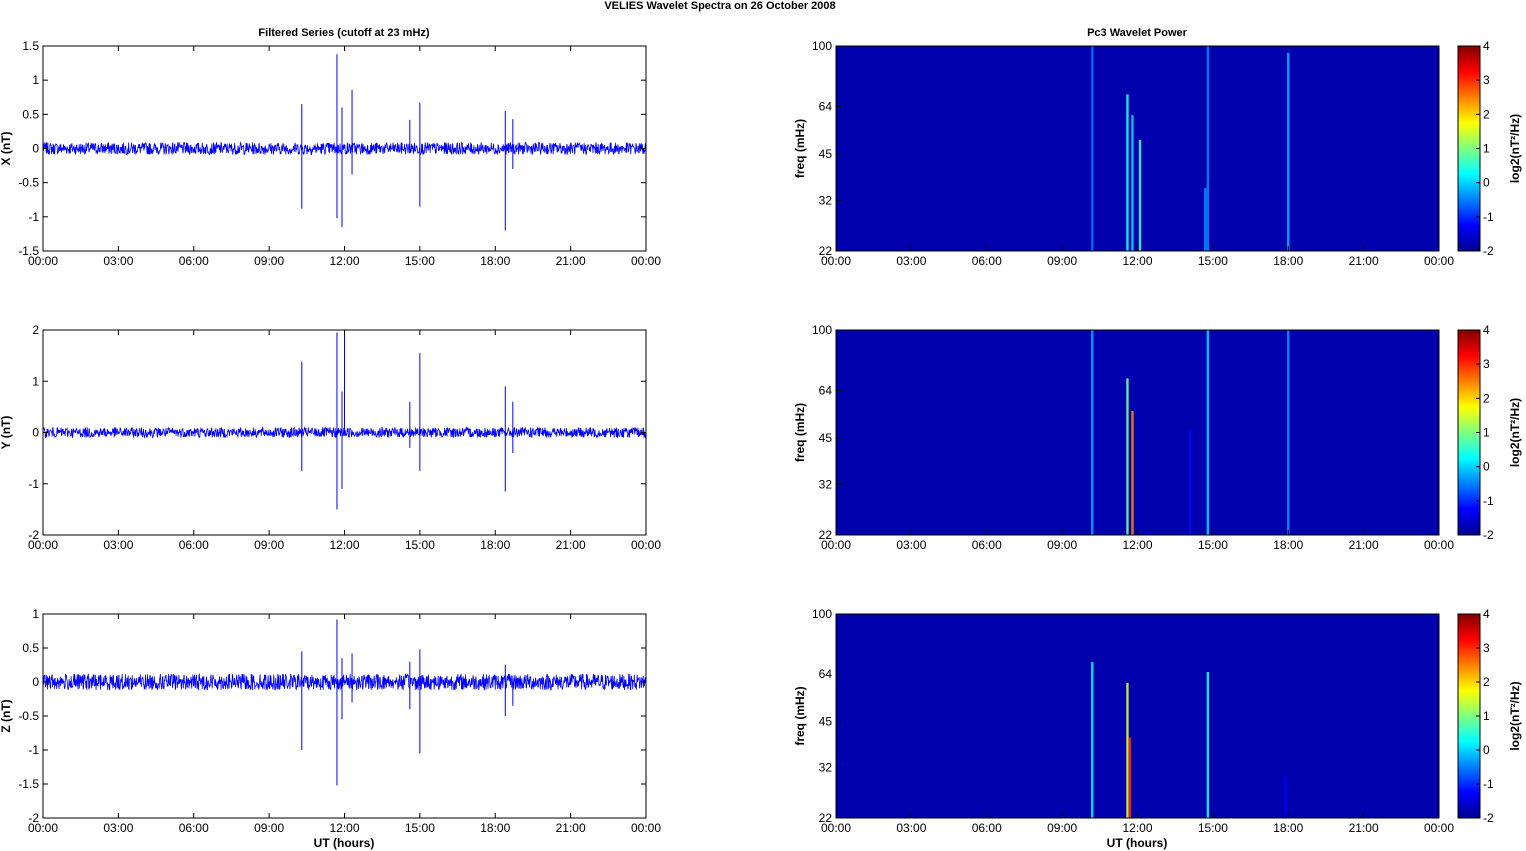  What do you see at coordinates (28, 784) in the screenshot?
I see `y-tick-label: -1.5` at bounding box center [28, 784].